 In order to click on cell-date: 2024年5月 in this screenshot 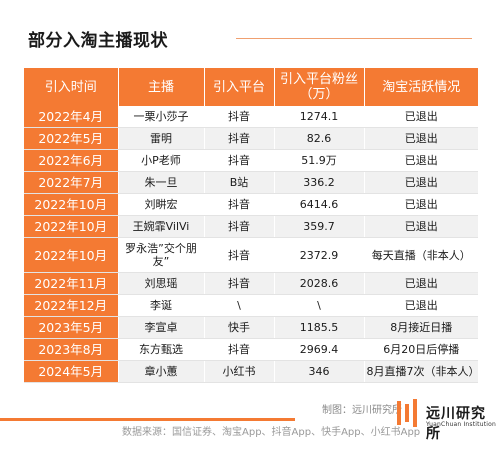, I will do `click(71, 371)`.